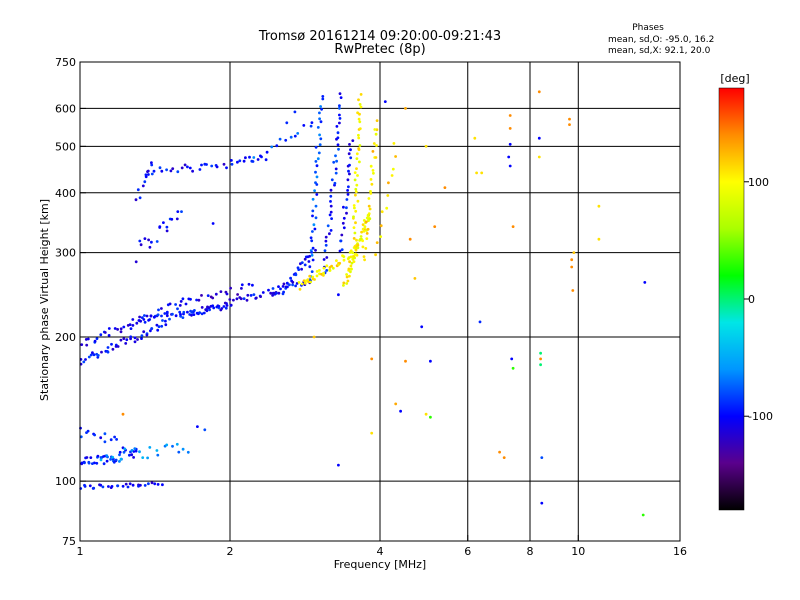 Image resolution: width=800 pixels, height=600 pixels. I want to click on colorbar-tick-label: 0, so click(751, 299).